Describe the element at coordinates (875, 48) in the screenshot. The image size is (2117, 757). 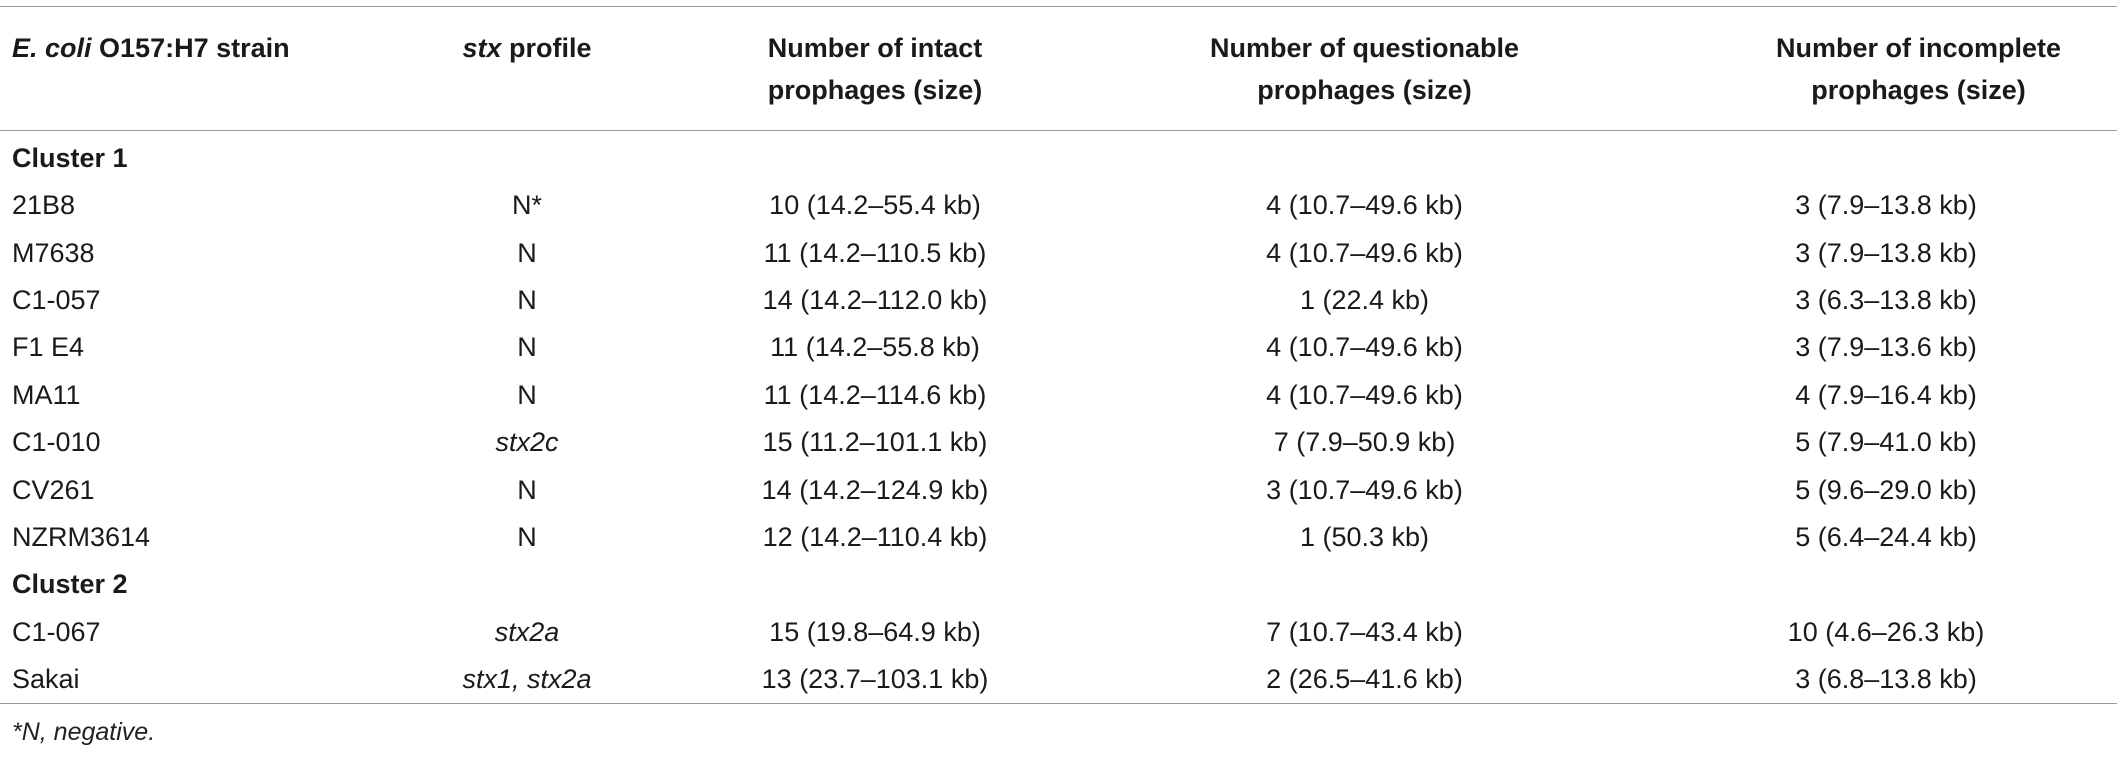
I see `header-intact-line1: Number of intact` at that location.